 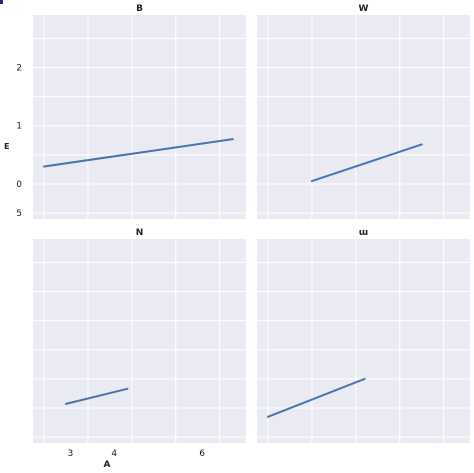 What do you see at coordinates (202, 454) in the screenshot?
I see `x-tick-label: 6` at bounding box center [202, 454].